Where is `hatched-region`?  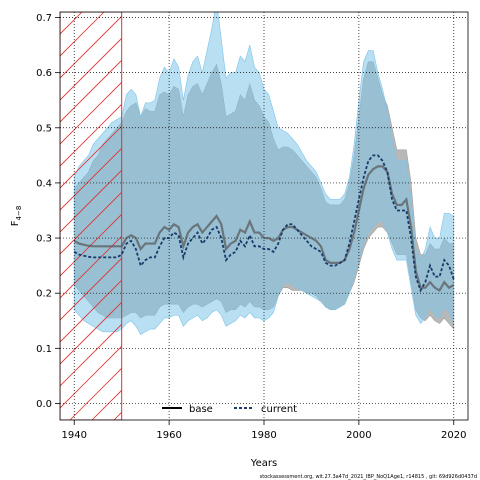 hatched-region is located at coordinates (91, 216).